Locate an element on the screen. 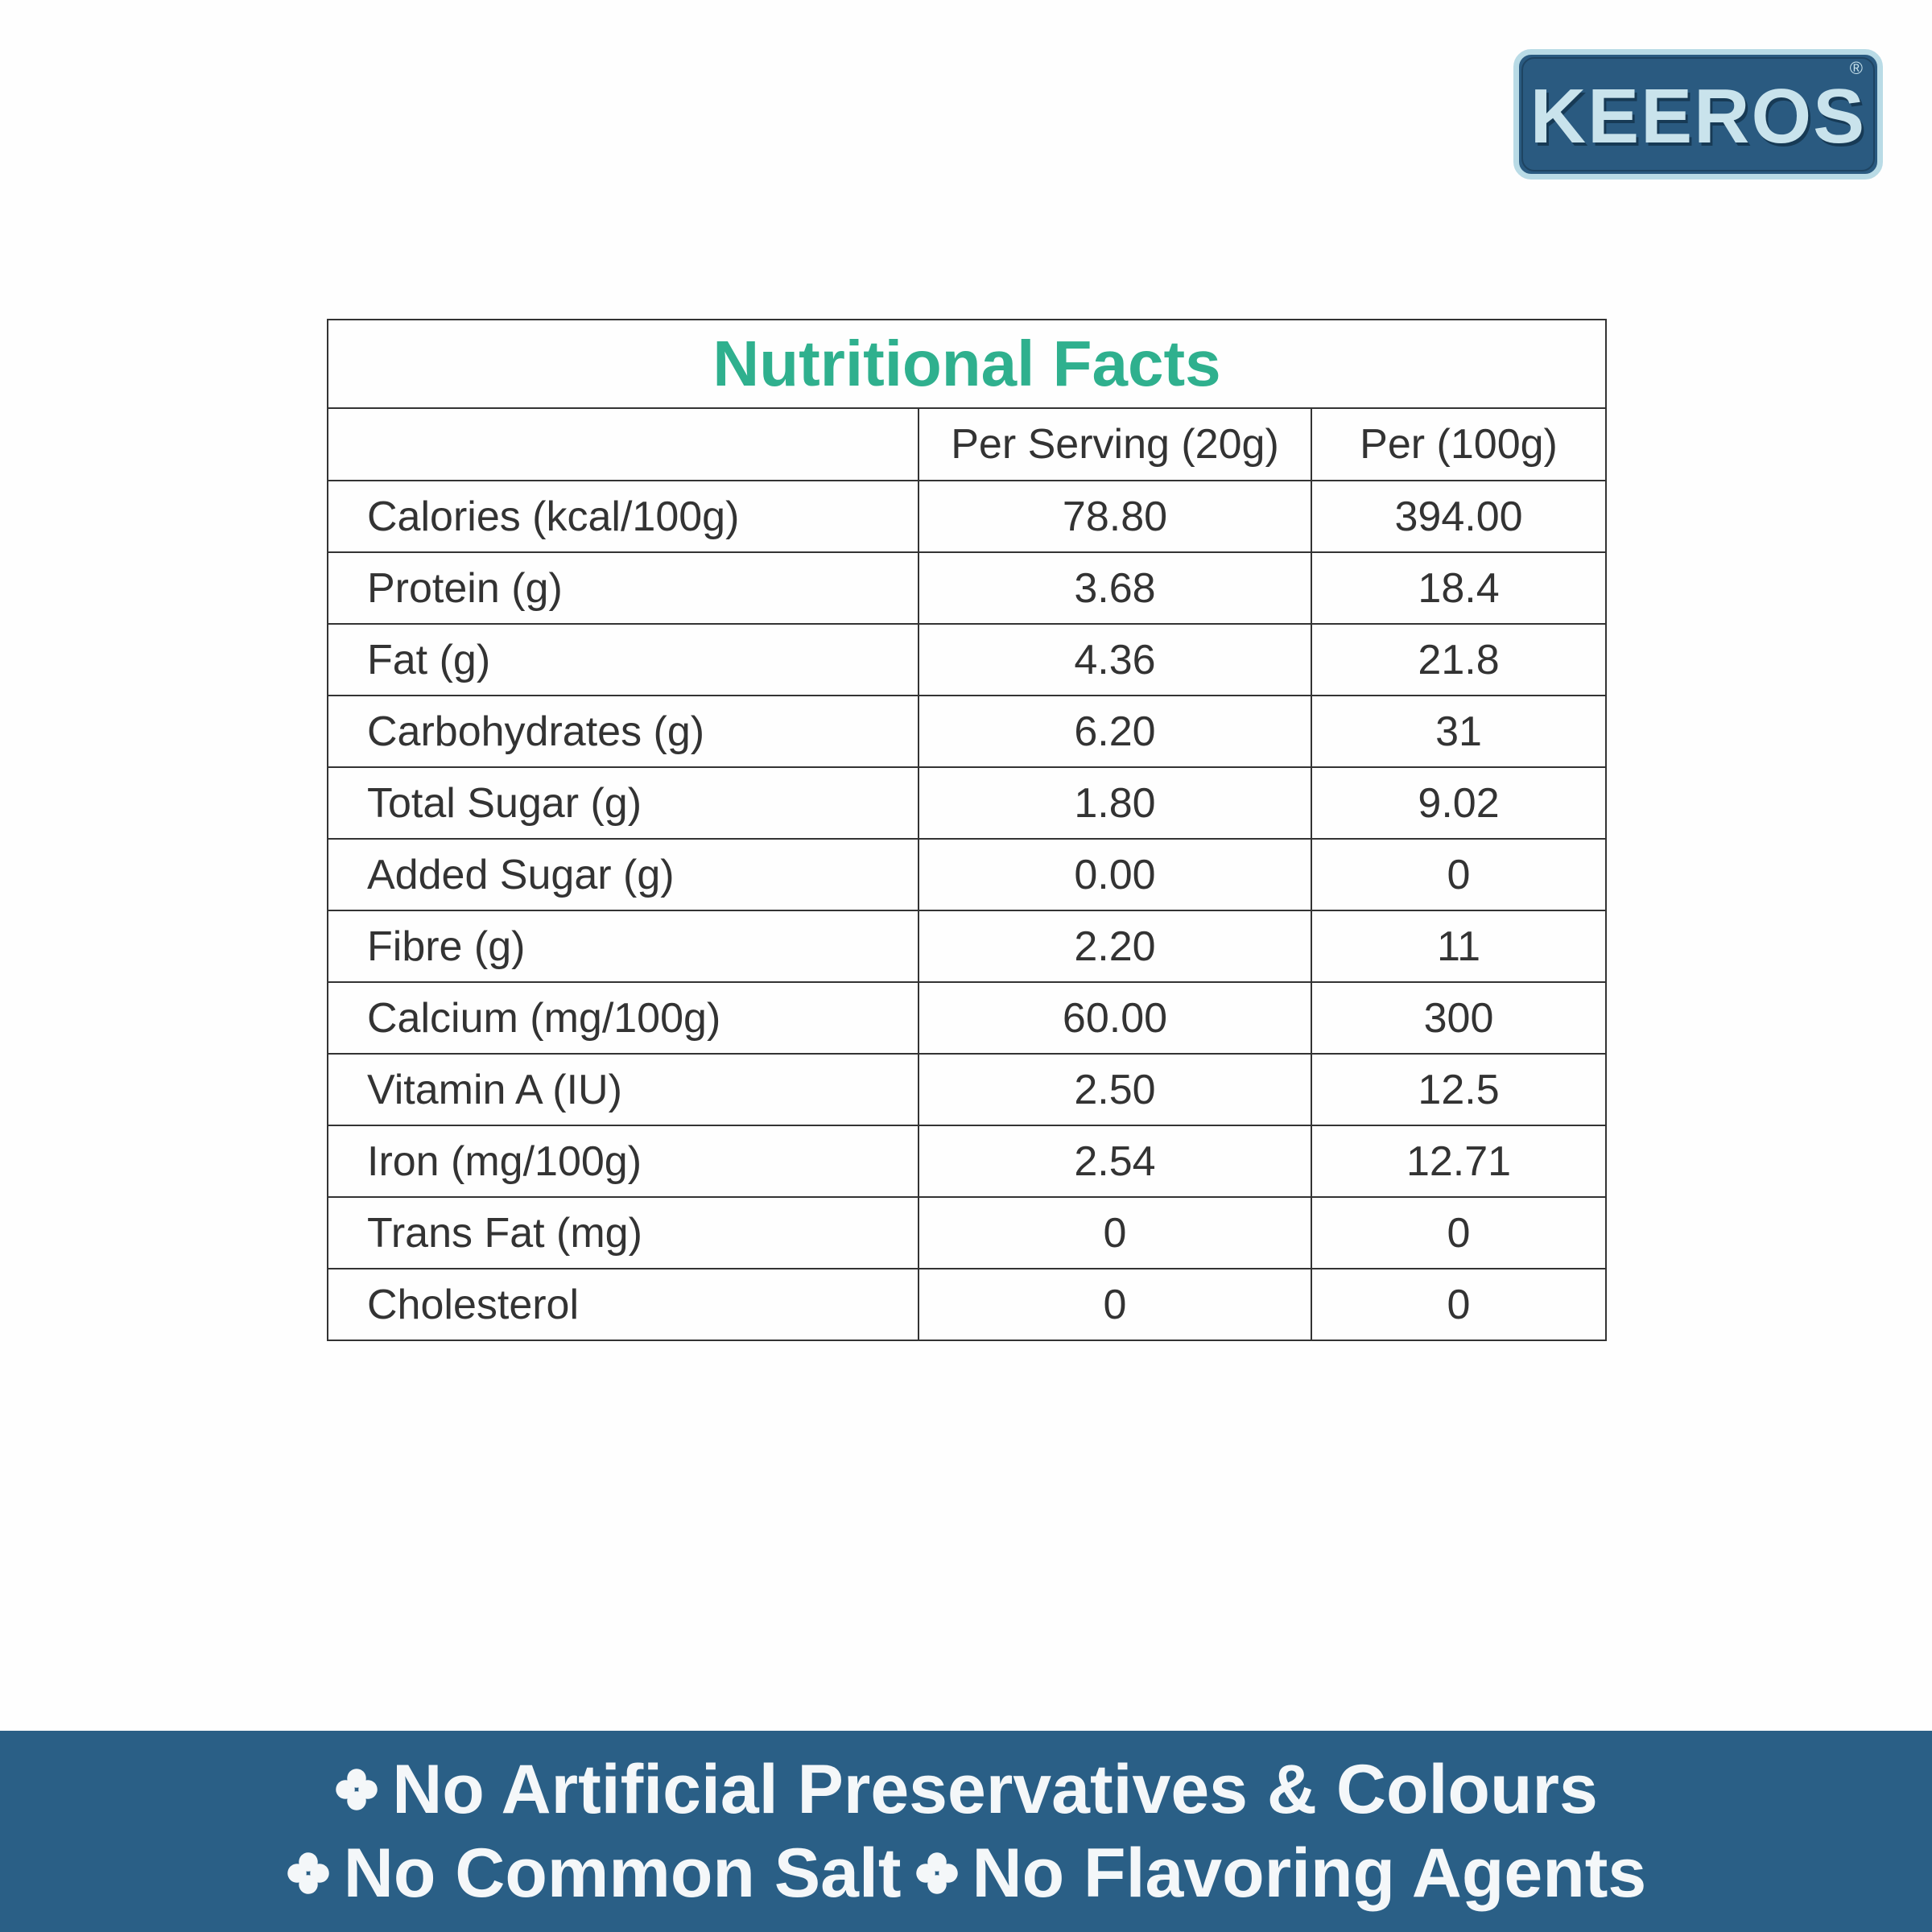 The width and height of the screenshot is (1932, 1932). nutrient-value: 3.68 is located at coordinates (1115, 588).